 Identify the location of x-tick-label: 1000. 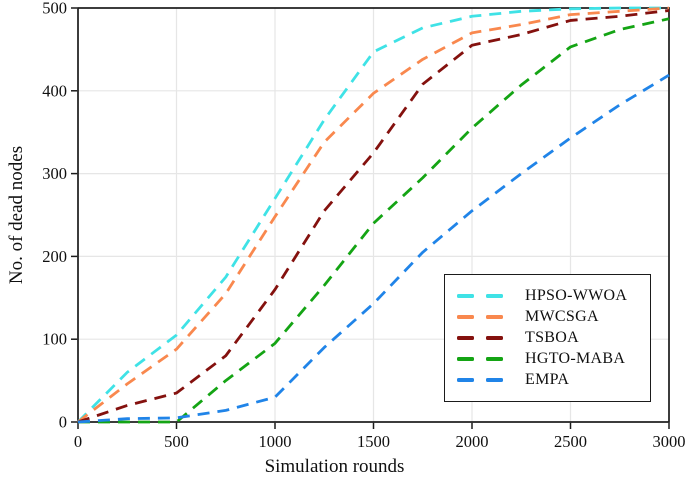
(275, 441).